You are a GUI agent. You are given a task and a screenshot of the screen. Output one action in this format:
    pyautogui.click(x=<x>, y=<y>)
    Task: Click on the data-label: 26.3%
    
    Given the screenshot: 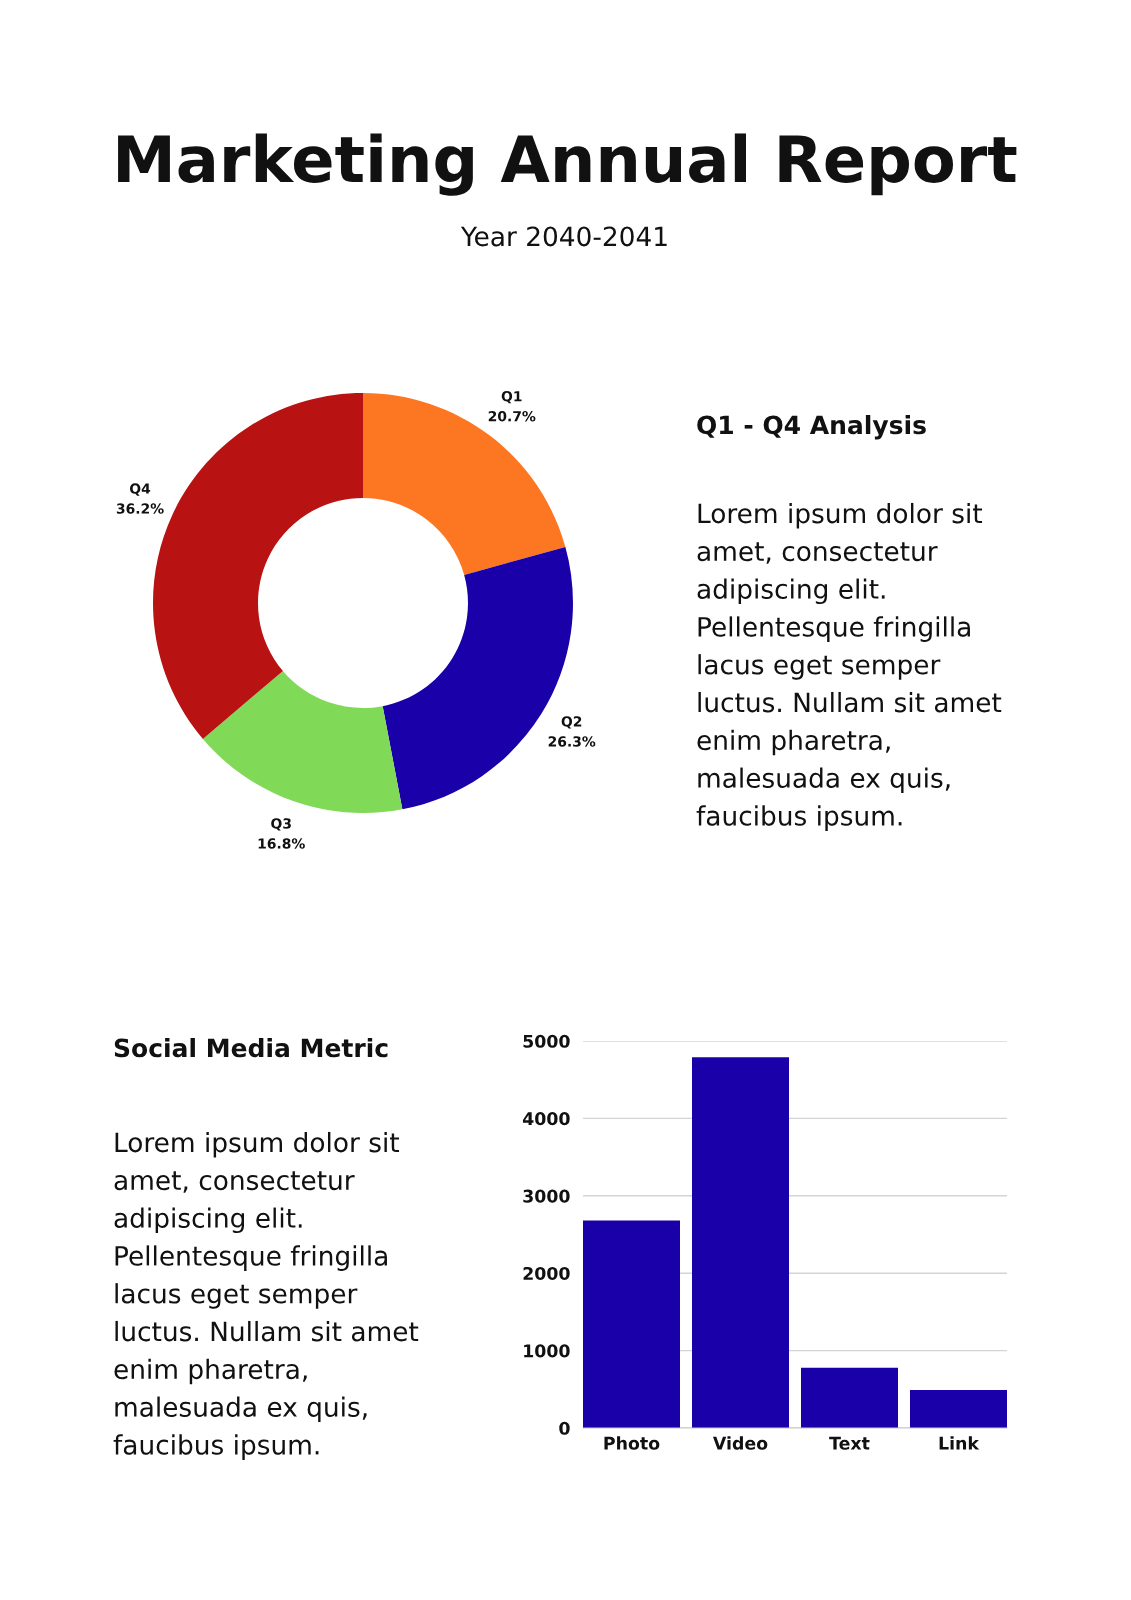 What is the action you would take?
    pyautogui.click(x=572, y=741)
    